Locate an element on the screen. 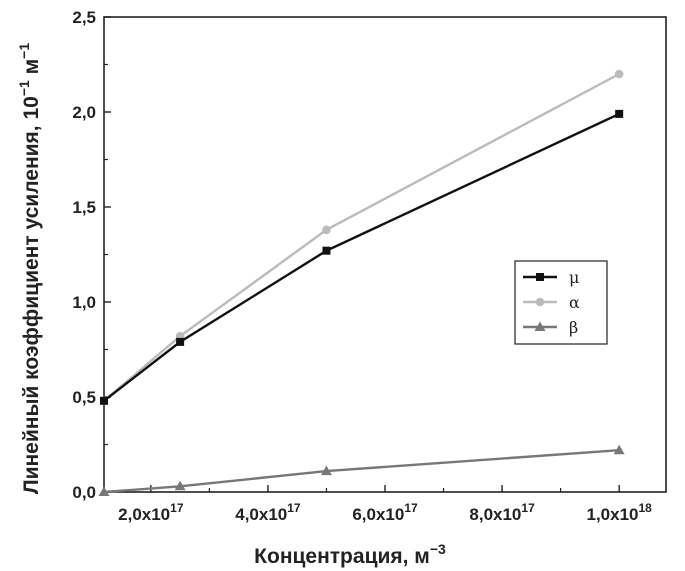  x-tick-label: 8,0x10¹⁷ is located at coordinates (502, 512).